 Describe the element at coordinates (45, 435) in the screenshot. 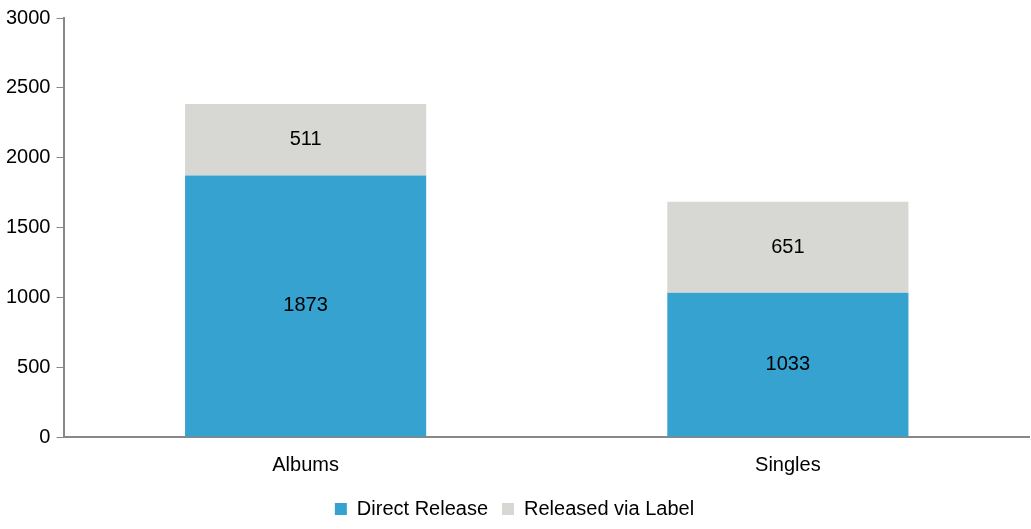

I see `y-tick-label: 0` at that location.